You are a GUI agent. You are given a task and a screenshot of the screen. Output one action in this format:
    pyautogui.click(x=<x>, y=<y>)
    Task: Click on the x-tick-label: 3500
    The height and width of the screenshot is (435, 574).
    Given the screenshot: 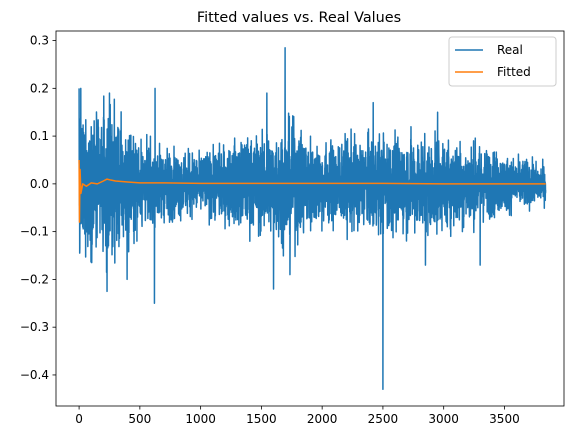 What is the action you would take?
    pyautogui.click(x=504, y=419)
    